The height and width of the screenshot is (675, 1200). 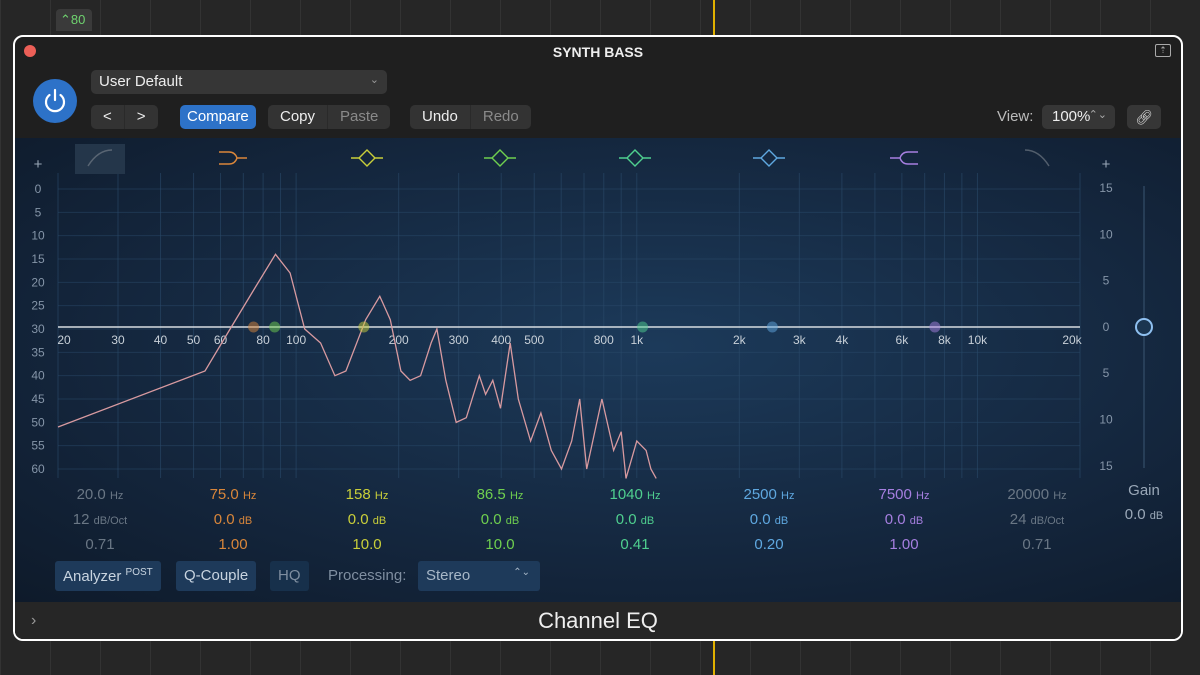 I want to click on gain-slider-handle, so click(x=1144, y=327).